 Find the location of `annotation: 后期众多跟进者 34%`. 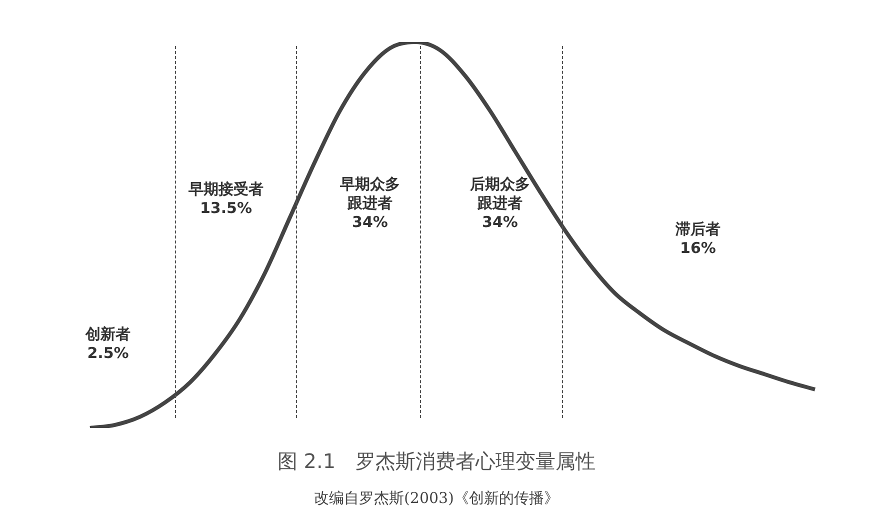

annotation: 后期众多跟进者 34% is located at coordinates (499, 202).